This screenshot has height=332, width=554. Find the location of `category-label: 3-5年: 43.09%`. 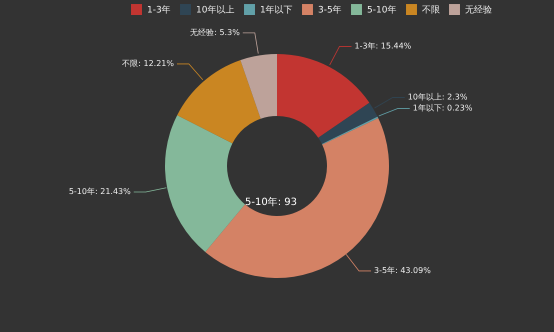

category-label: 3-5年: 43.09% is located at coordinates (402, 270).